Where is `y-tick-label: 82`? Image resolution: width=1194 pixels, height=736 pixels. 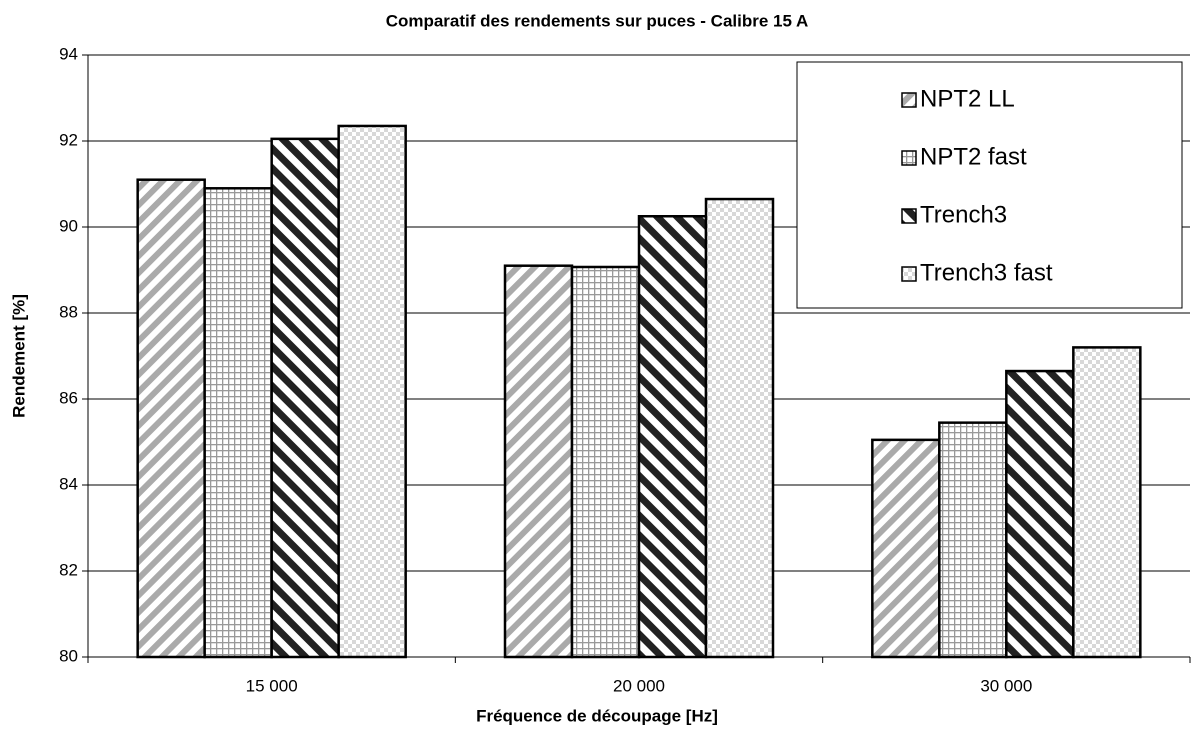 y-tick-label: 82 is located at coordinates (68, 569).